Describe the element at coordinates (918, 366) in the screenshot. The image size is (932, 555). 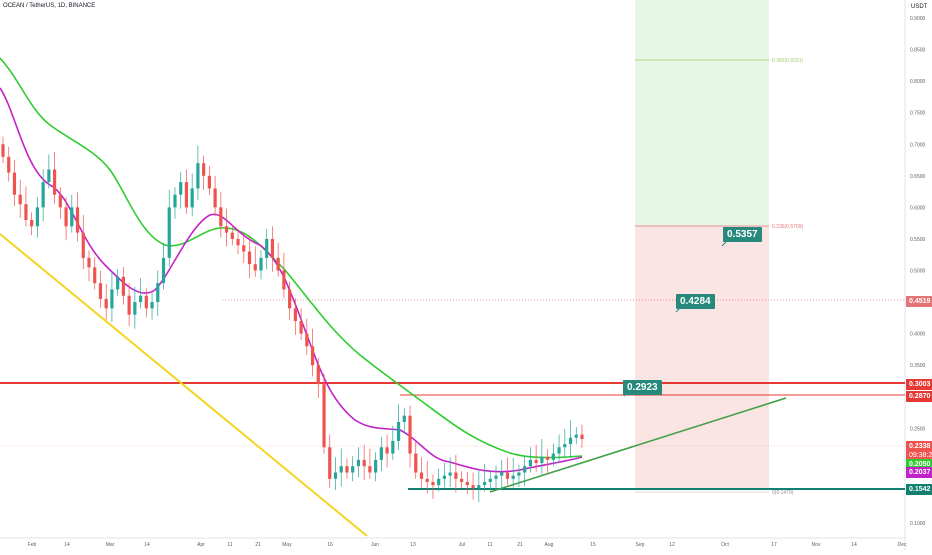
I see `y-tick-label: 0.3500` at that location.